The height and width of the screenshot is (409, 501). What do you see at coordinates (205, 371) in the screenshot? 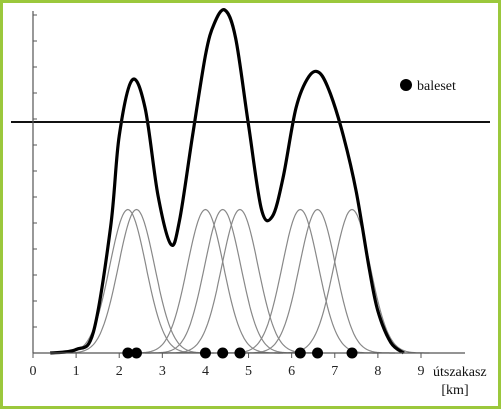
I see `x-tick-label: 4` at bounding box center [205, 371].